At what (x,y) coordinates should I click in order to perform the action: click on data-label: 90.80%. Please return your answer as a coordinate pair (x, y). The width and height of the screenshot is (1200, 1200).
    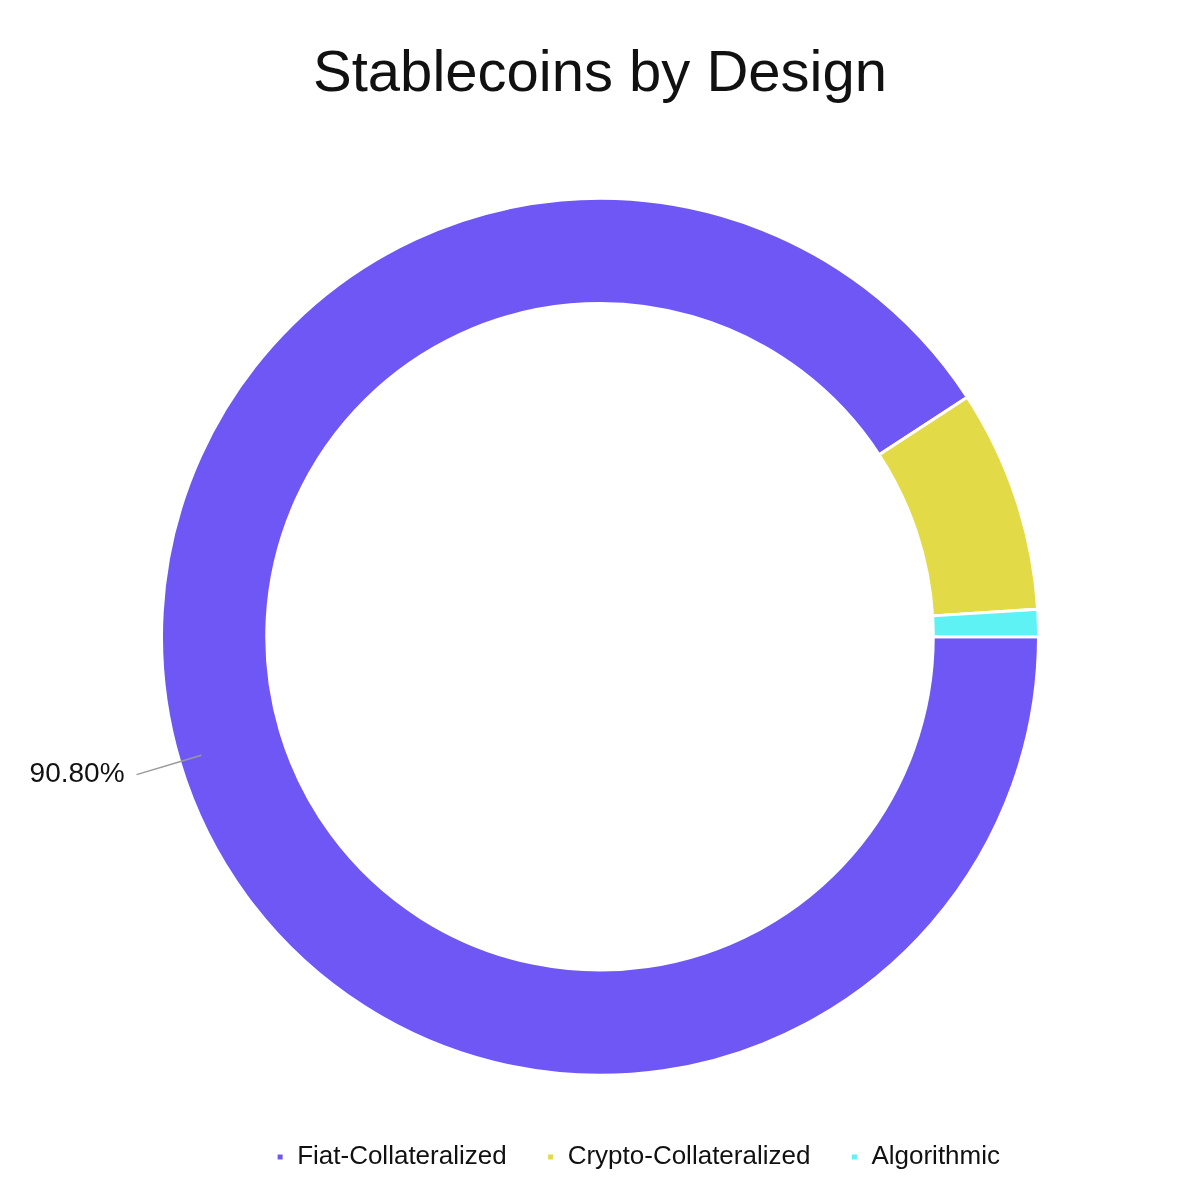
    Looking at the image, I should click on (77, 773).